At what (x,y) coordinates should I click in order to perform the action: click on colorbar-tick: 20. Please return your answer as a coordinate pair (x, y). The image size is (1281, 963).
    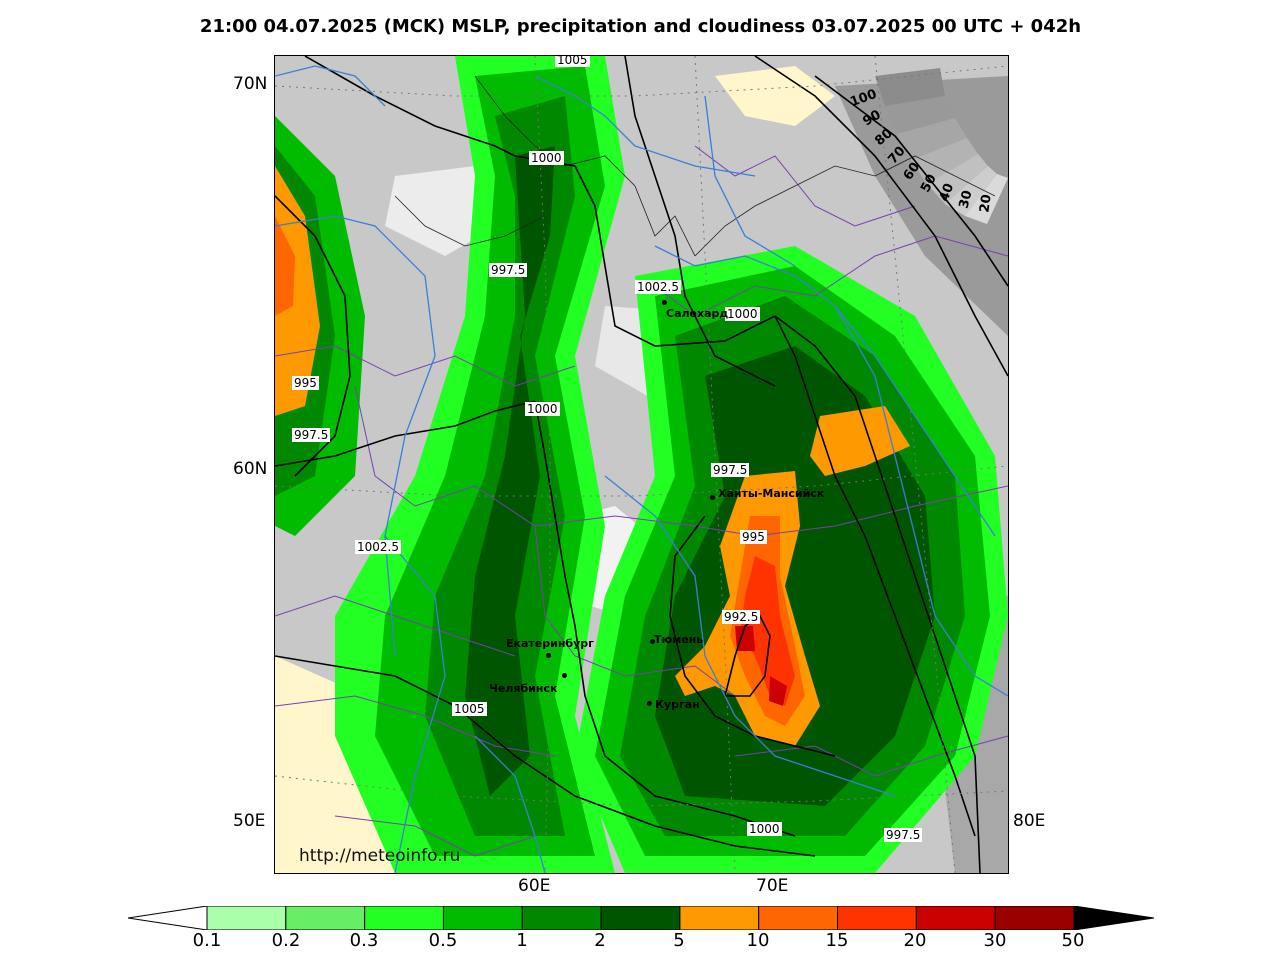
    Looking at the image, I should click on (915, 940).